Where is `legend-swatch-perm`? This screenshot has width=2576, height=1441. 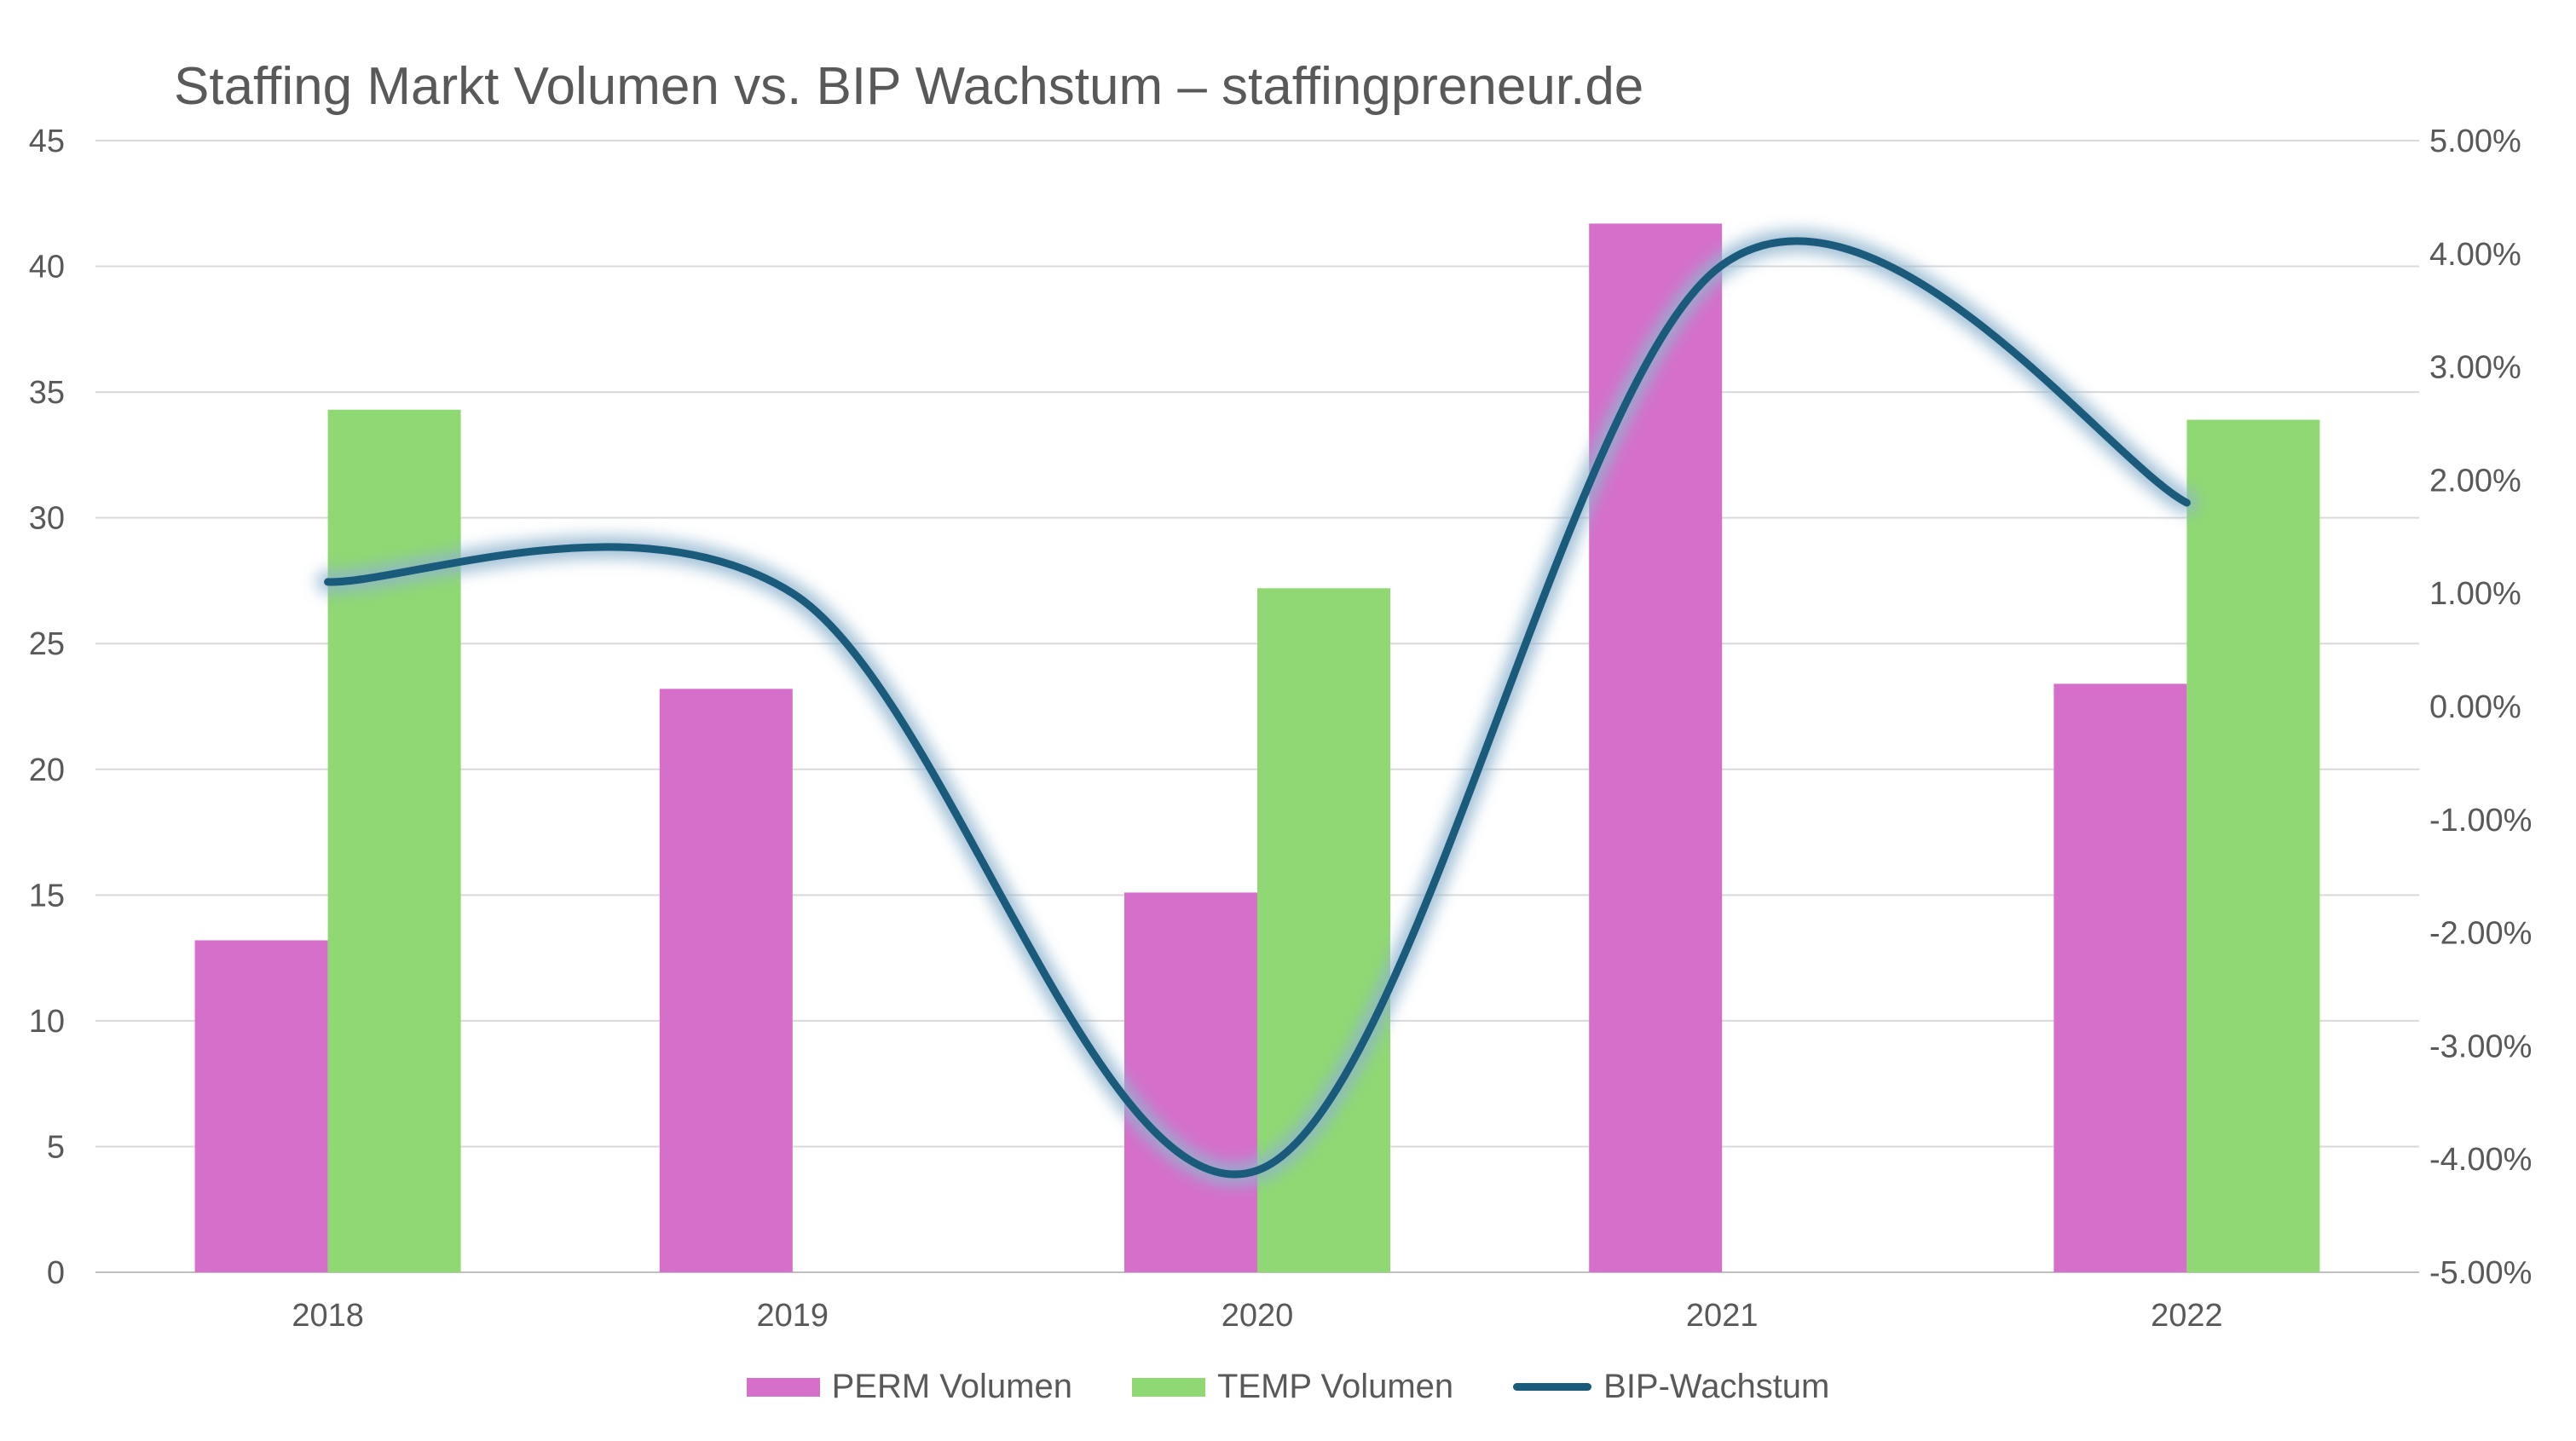 legend-swatch-perm is located at coordinates (783, 1387).